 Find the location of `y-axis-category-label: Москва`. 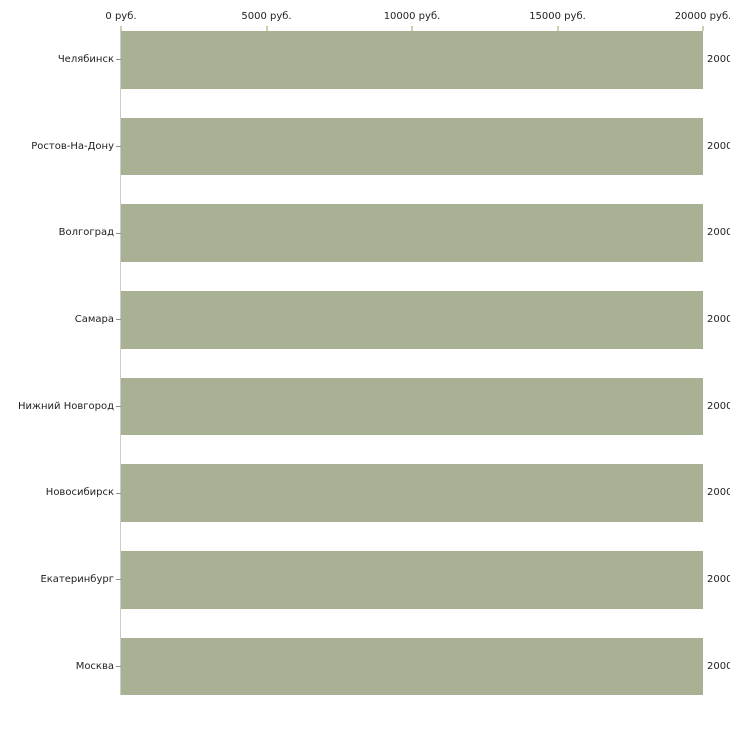

y-axis-category-label: Москва is located at coordinates (94, 666).